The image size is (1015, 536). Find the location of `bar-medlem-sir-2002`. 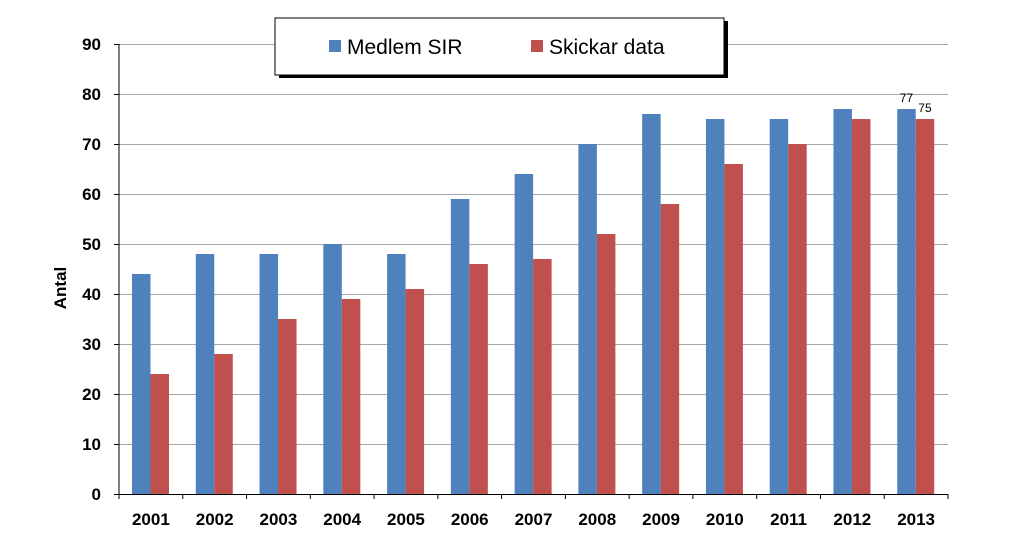

bar-medlem-sir-2002 is located at coordinates (205, 374).